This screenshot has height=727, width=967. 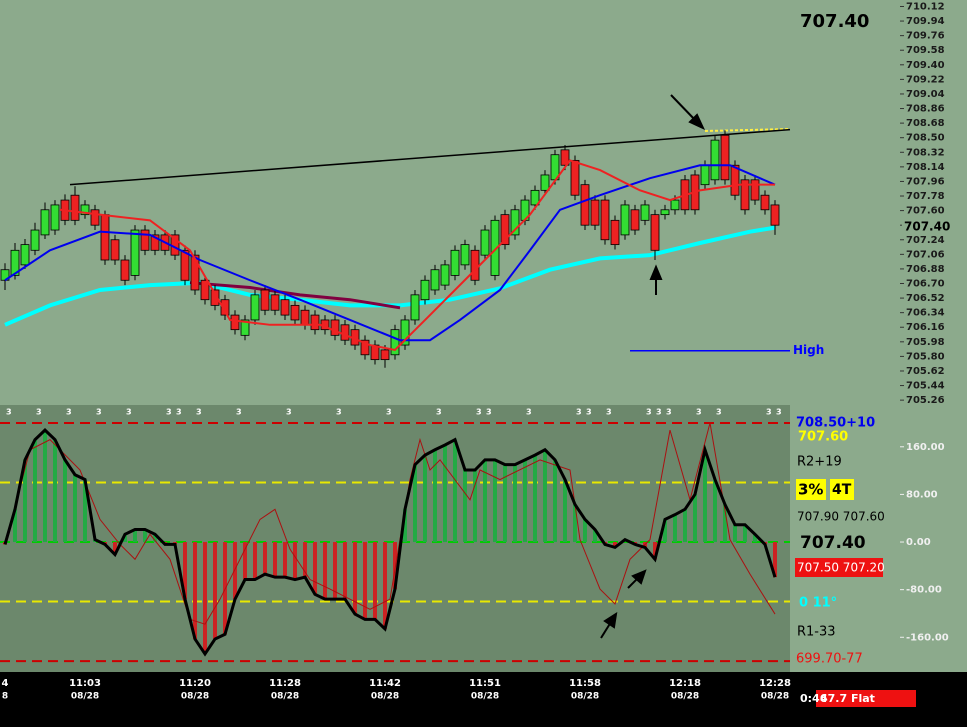 What do you see at coordinates (925, 6) in the screenshot?
I see `y-tick-label: 710.12` at bounding box center [925, 6].